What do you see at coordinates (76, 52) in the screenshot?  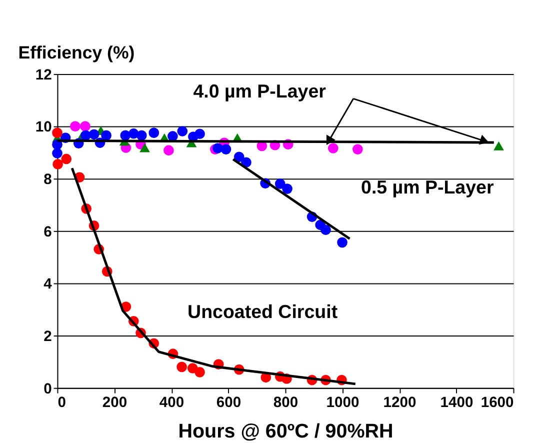 I see `y-axis-title: Efficiency (%)` at bounding box center [76, 52].